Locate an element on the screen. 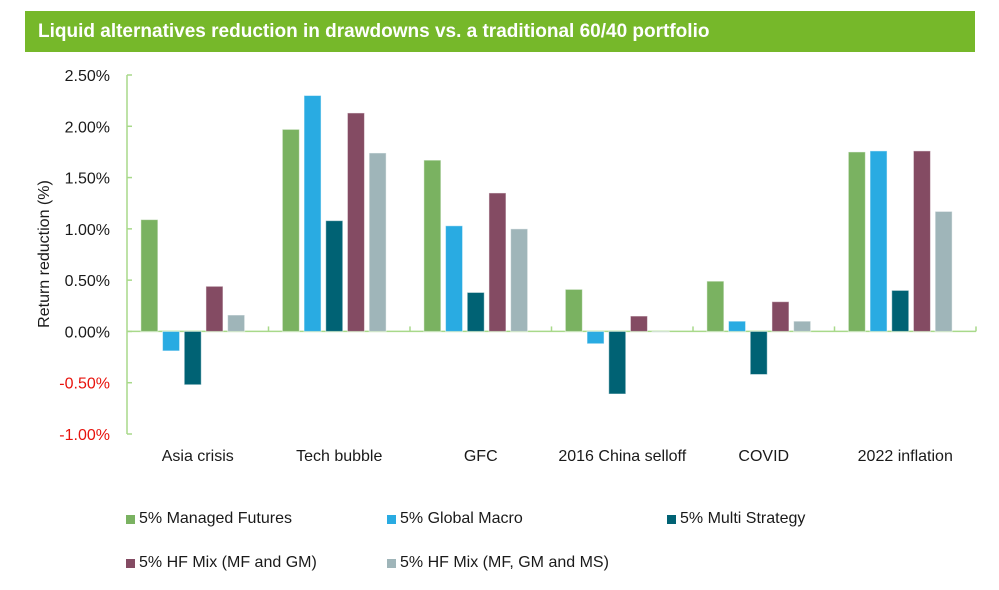  y-axis-label: Return reduction (%) is located at coordinates (44, 254).